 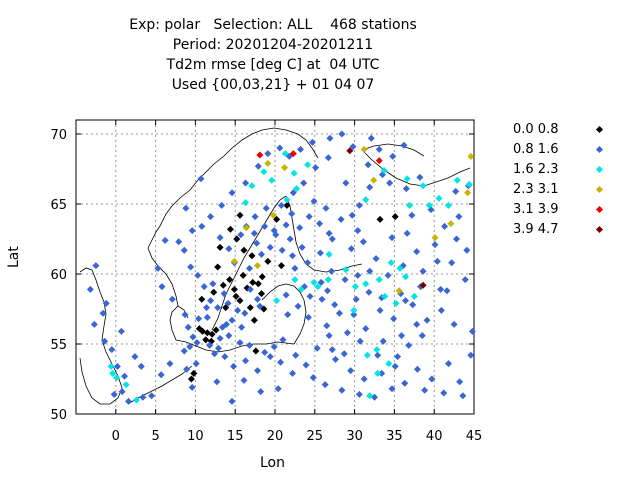 What do you see at coordinates (273, 65) in the screenshot?
I see `title-variable: Td2m rmse [deg C] at 04 UTC` at bounding box center [273, 65].